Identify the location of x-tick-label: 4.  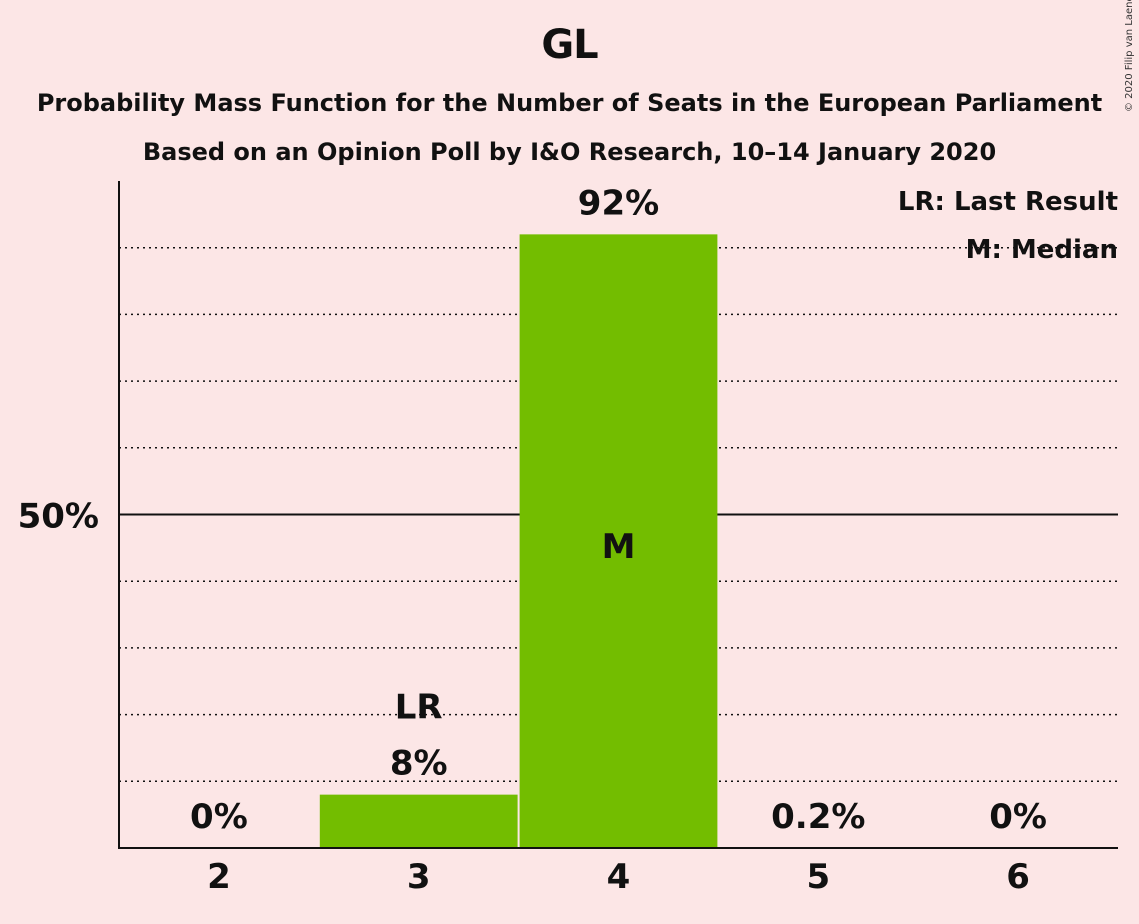
(619, 877).